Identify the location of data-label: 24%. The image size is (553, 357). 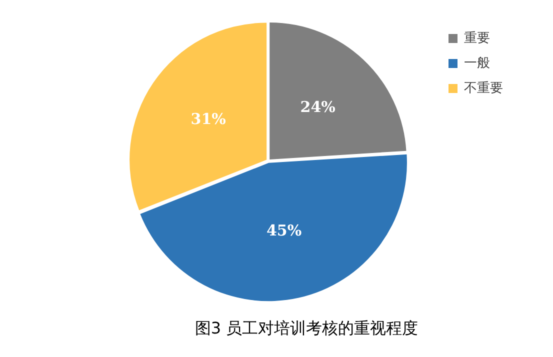
(318, 107).